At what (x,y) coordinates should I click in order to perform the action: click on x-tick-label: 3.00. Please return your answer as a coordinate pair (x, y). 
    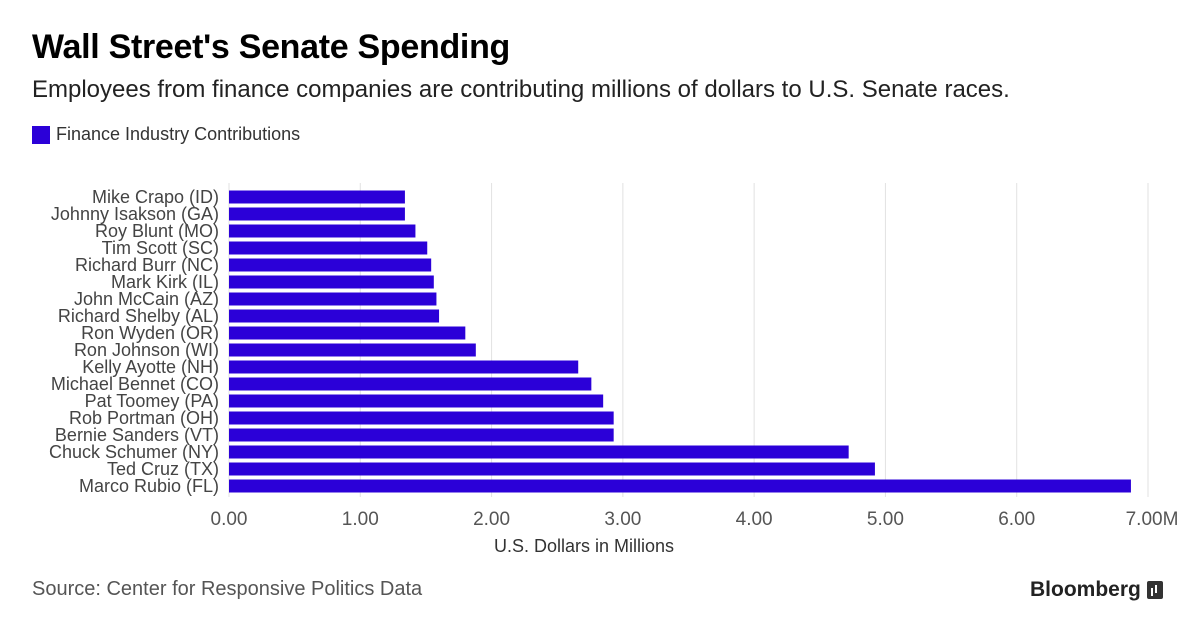
    Looking at the image, I should click on (622, 519).